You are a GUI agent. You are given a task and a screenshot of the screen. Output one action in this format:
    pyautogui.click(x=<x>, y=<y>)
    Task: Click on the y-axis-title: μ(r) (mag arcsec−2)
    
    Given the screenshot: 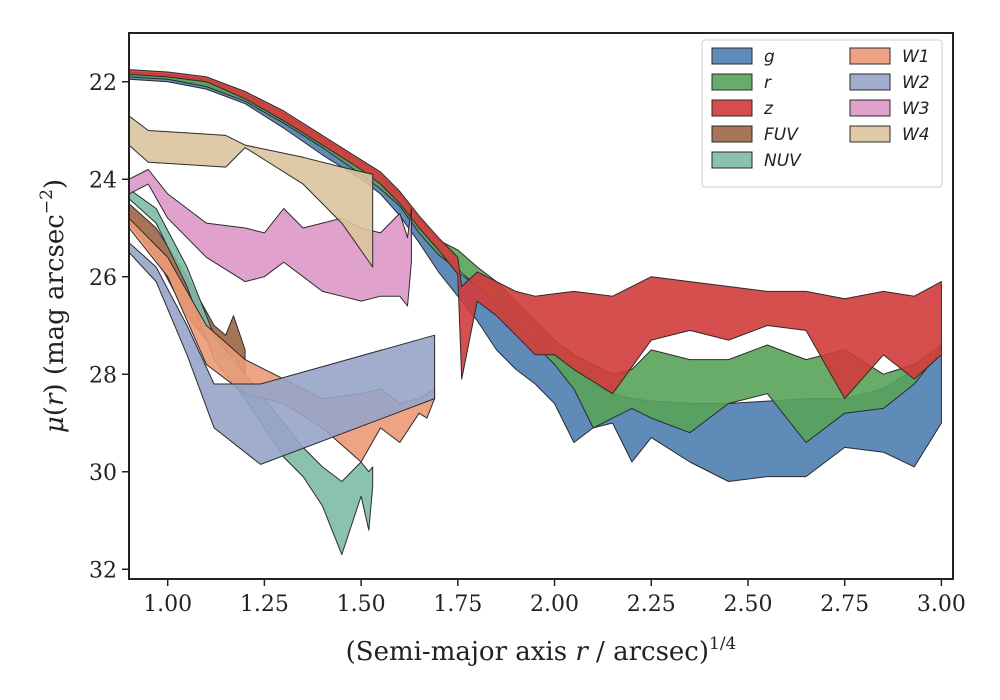 What is the action you would take?
    pyautogui.click(x=53, y=306)
    